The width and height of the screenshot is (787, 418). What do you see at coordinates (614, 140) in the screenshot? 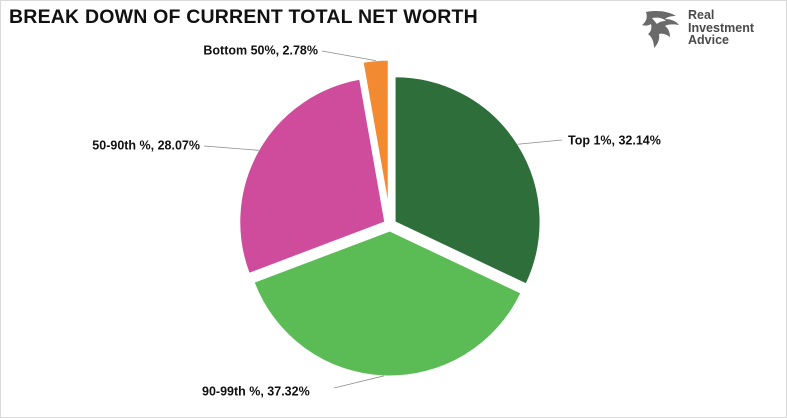
I see `slice-label: Top 1%, 32.14%` at bounding box center [614, 140].